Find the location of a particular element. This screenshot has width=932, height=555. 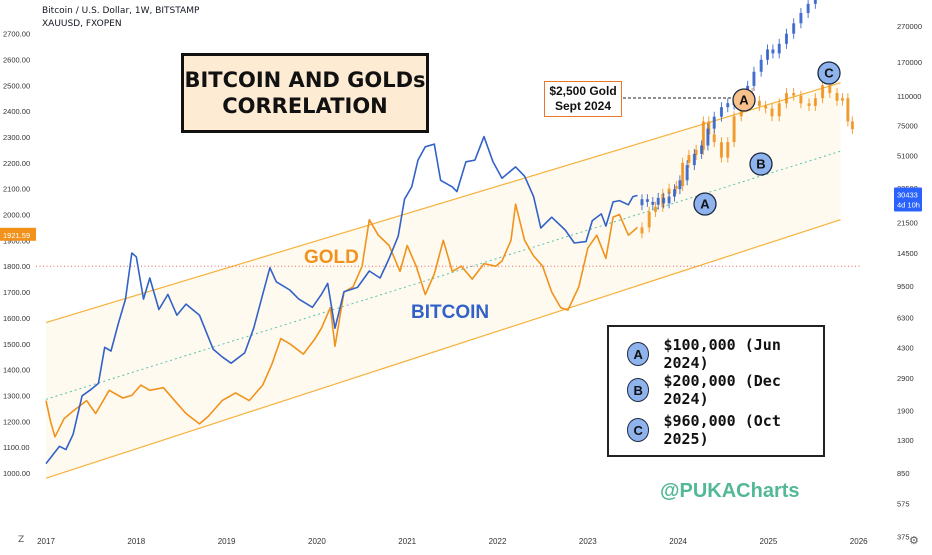

x-axis-tick-label: 2025 is located at coordinates (769, 541).